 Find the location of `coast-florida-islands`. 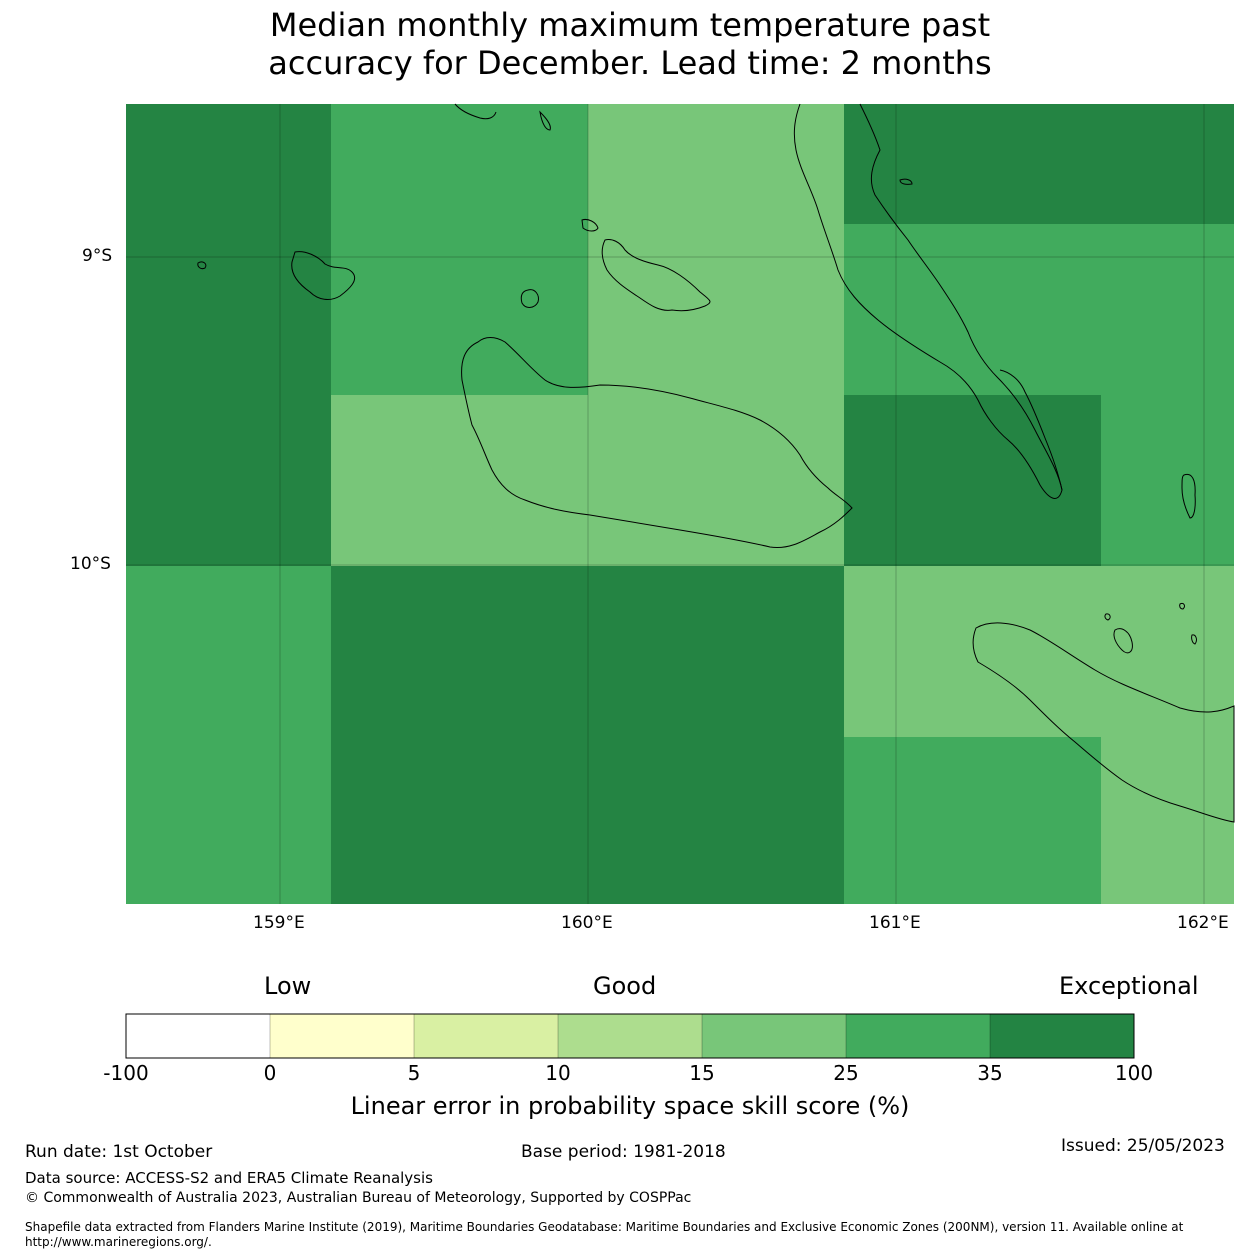

coast-florida-islands is located at coordinates (656, 275).